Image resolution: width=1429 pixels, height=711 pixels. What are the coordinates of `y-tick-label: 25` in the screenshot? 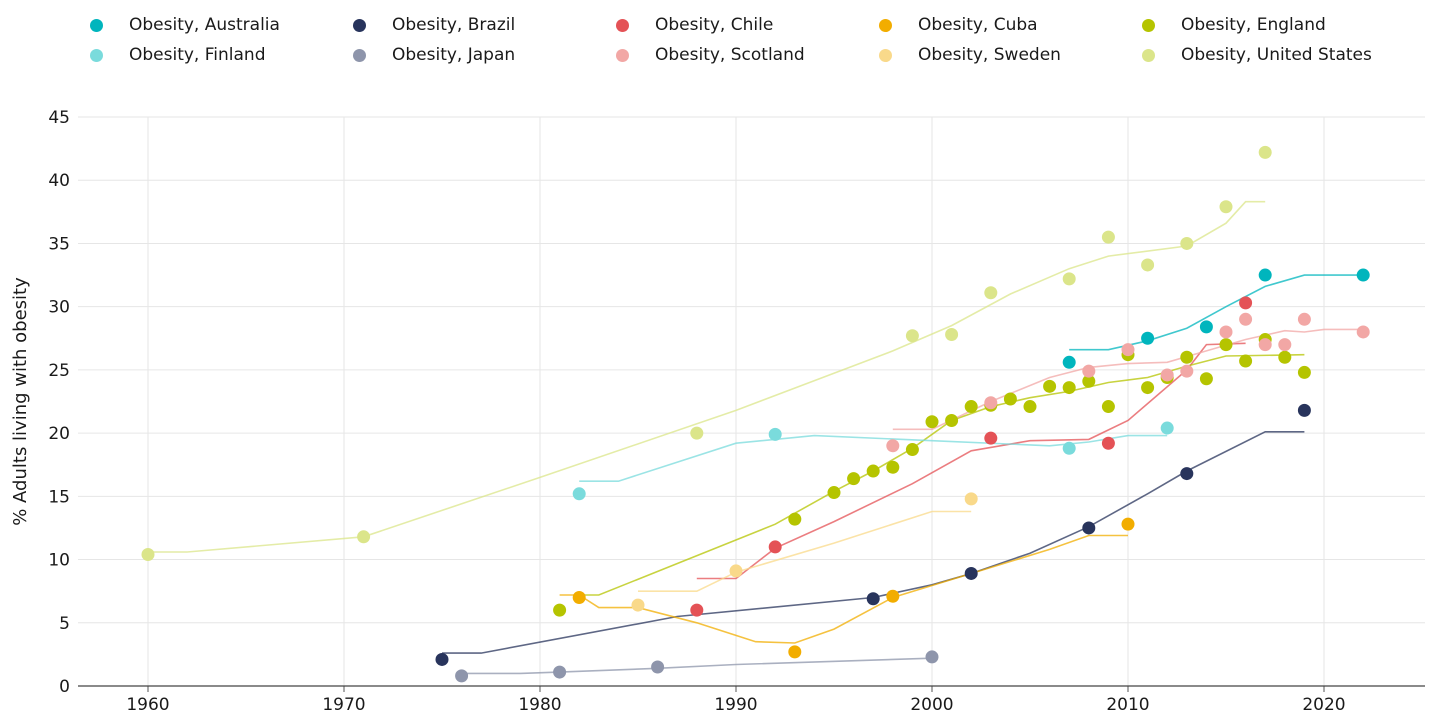 It's located at (59, 371).